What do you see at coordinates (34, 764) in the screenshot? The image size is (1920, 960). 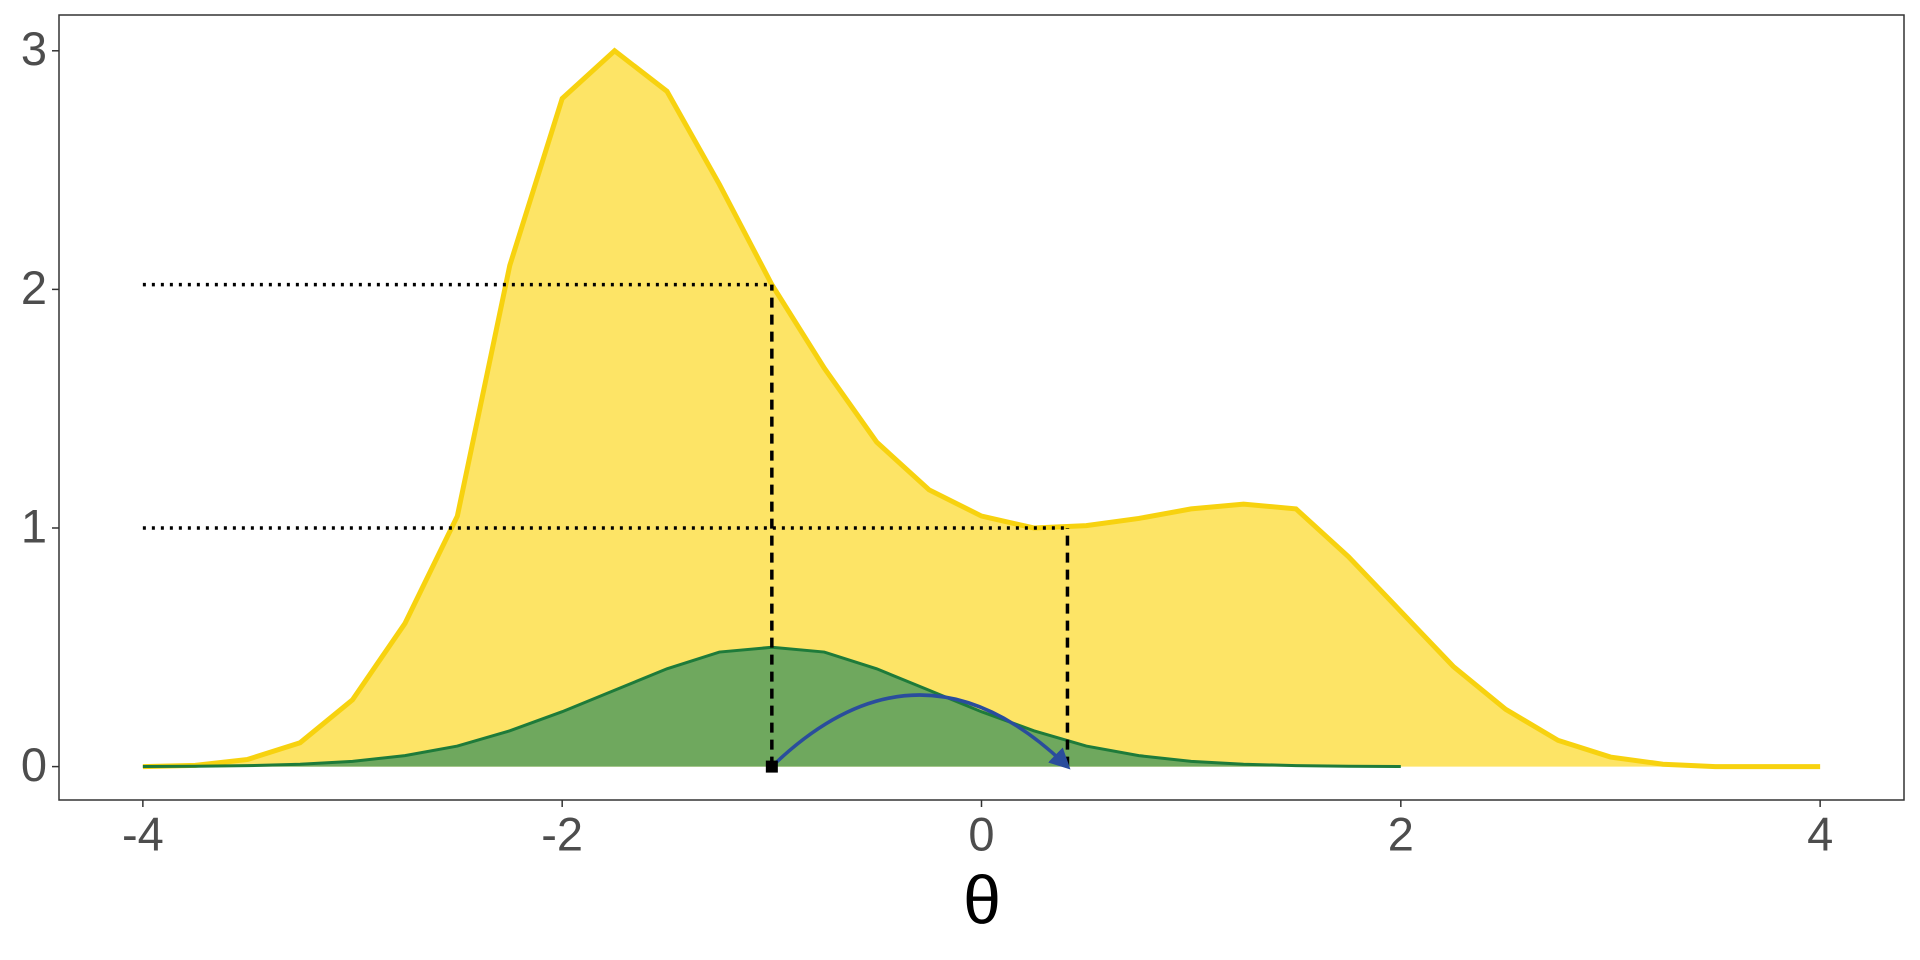 I see `y-tick-label: 0` at bounding box center [34, 764].